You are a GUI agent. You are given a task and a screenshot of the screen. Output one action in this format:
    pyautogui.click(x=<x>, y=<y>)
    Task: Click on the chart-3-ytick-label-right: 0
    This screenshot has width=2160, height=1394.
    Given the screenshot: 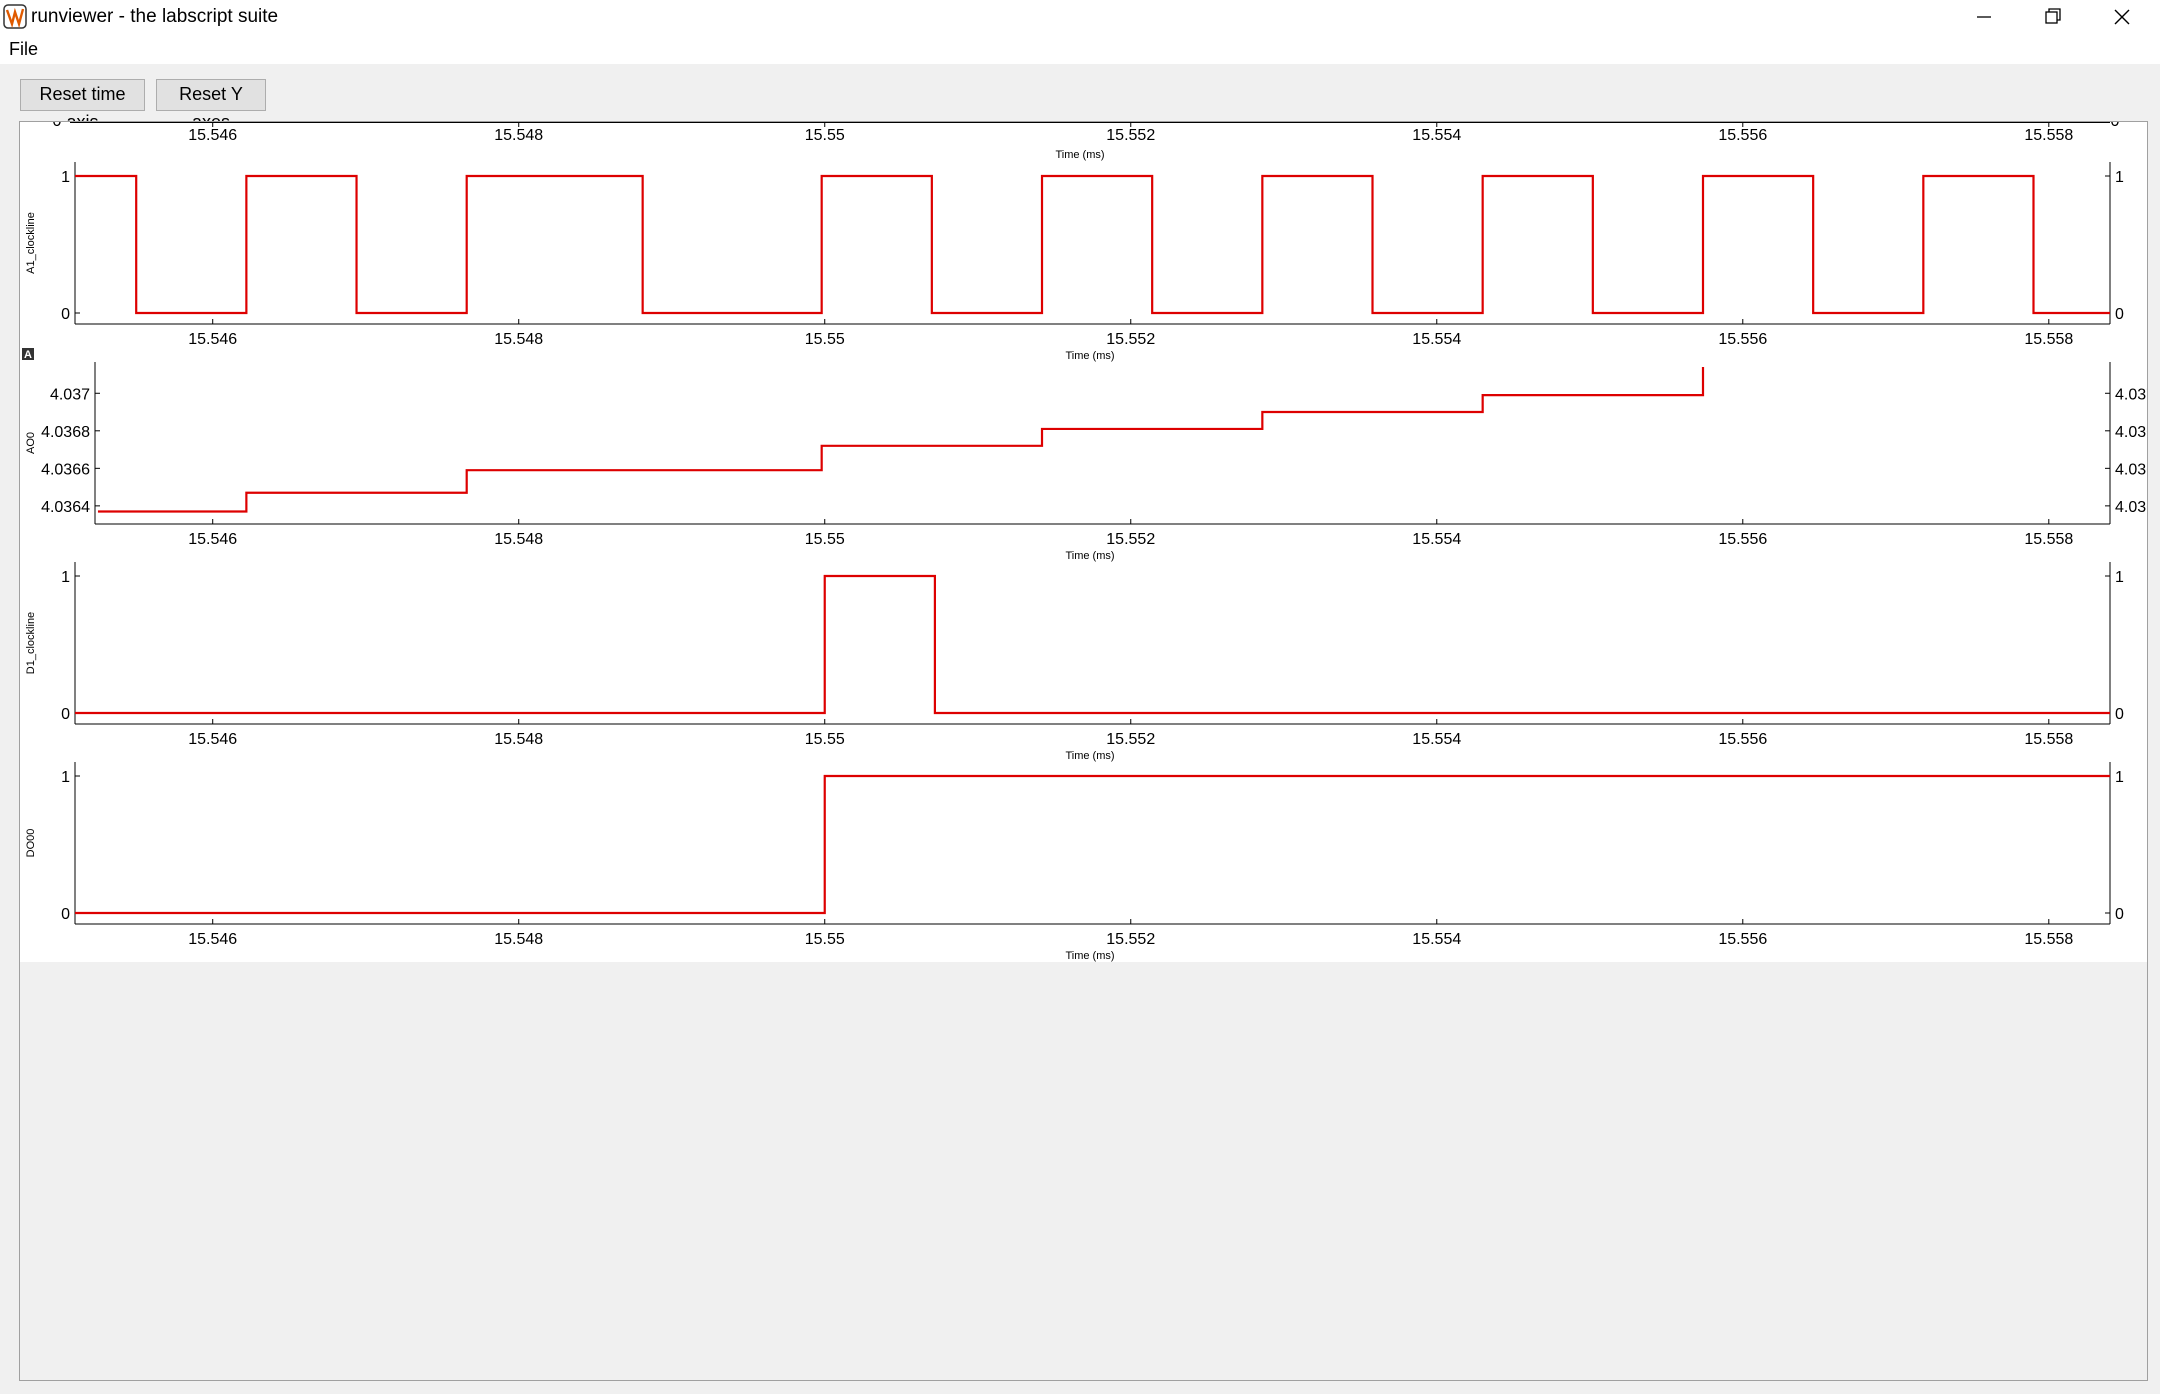 What is the action you would take?
    pyautogui.click(x=2119, y=914)
    